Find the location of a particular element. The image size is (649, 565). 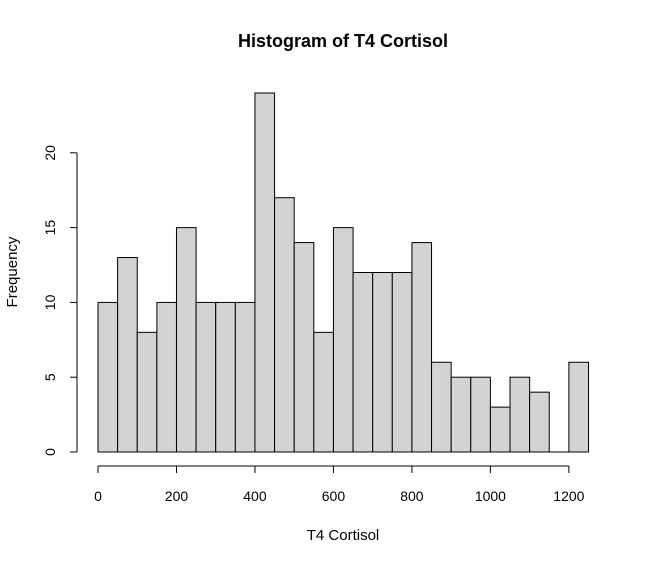

chart-title: Histogram of T4 Cortisol is located at coordinates (343, 41).